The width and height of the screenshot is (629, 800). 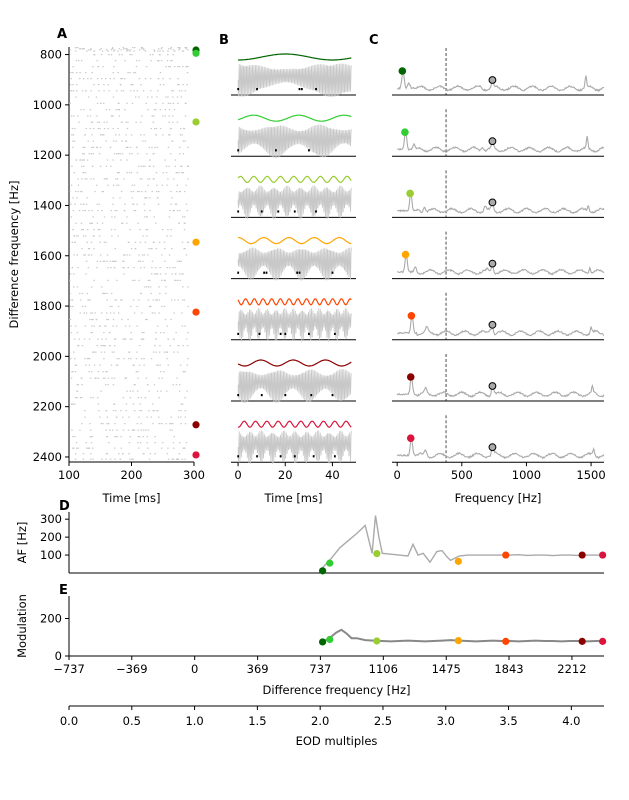 What do you see at coordinates (603, 555) in the screenshot?
I see `panelD-marker` at bounding box center [603, 555].